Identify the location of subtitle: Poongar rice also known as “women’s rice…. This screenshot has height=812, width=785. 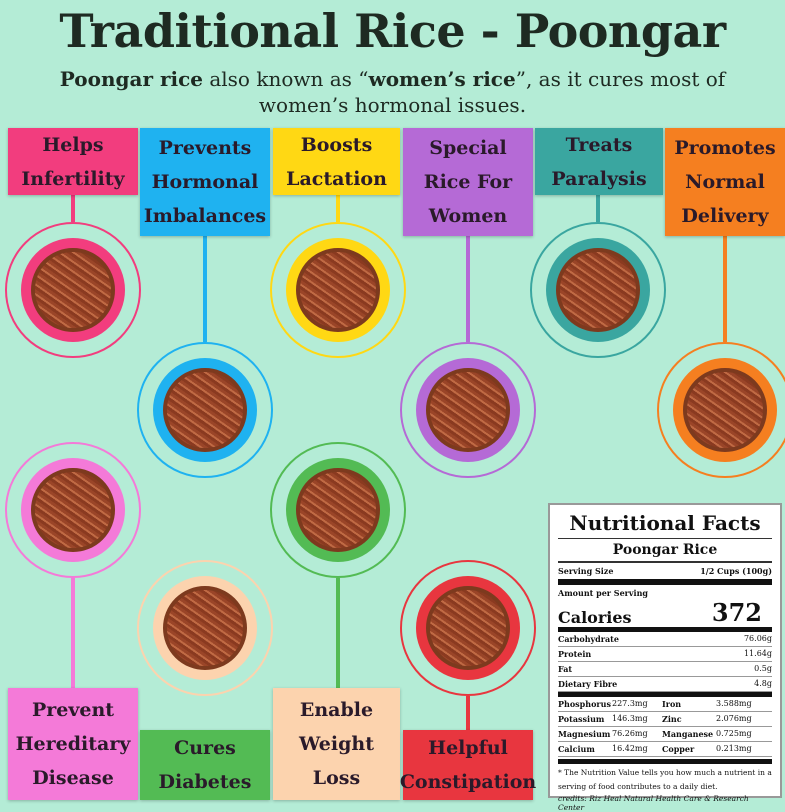
(392, 92).